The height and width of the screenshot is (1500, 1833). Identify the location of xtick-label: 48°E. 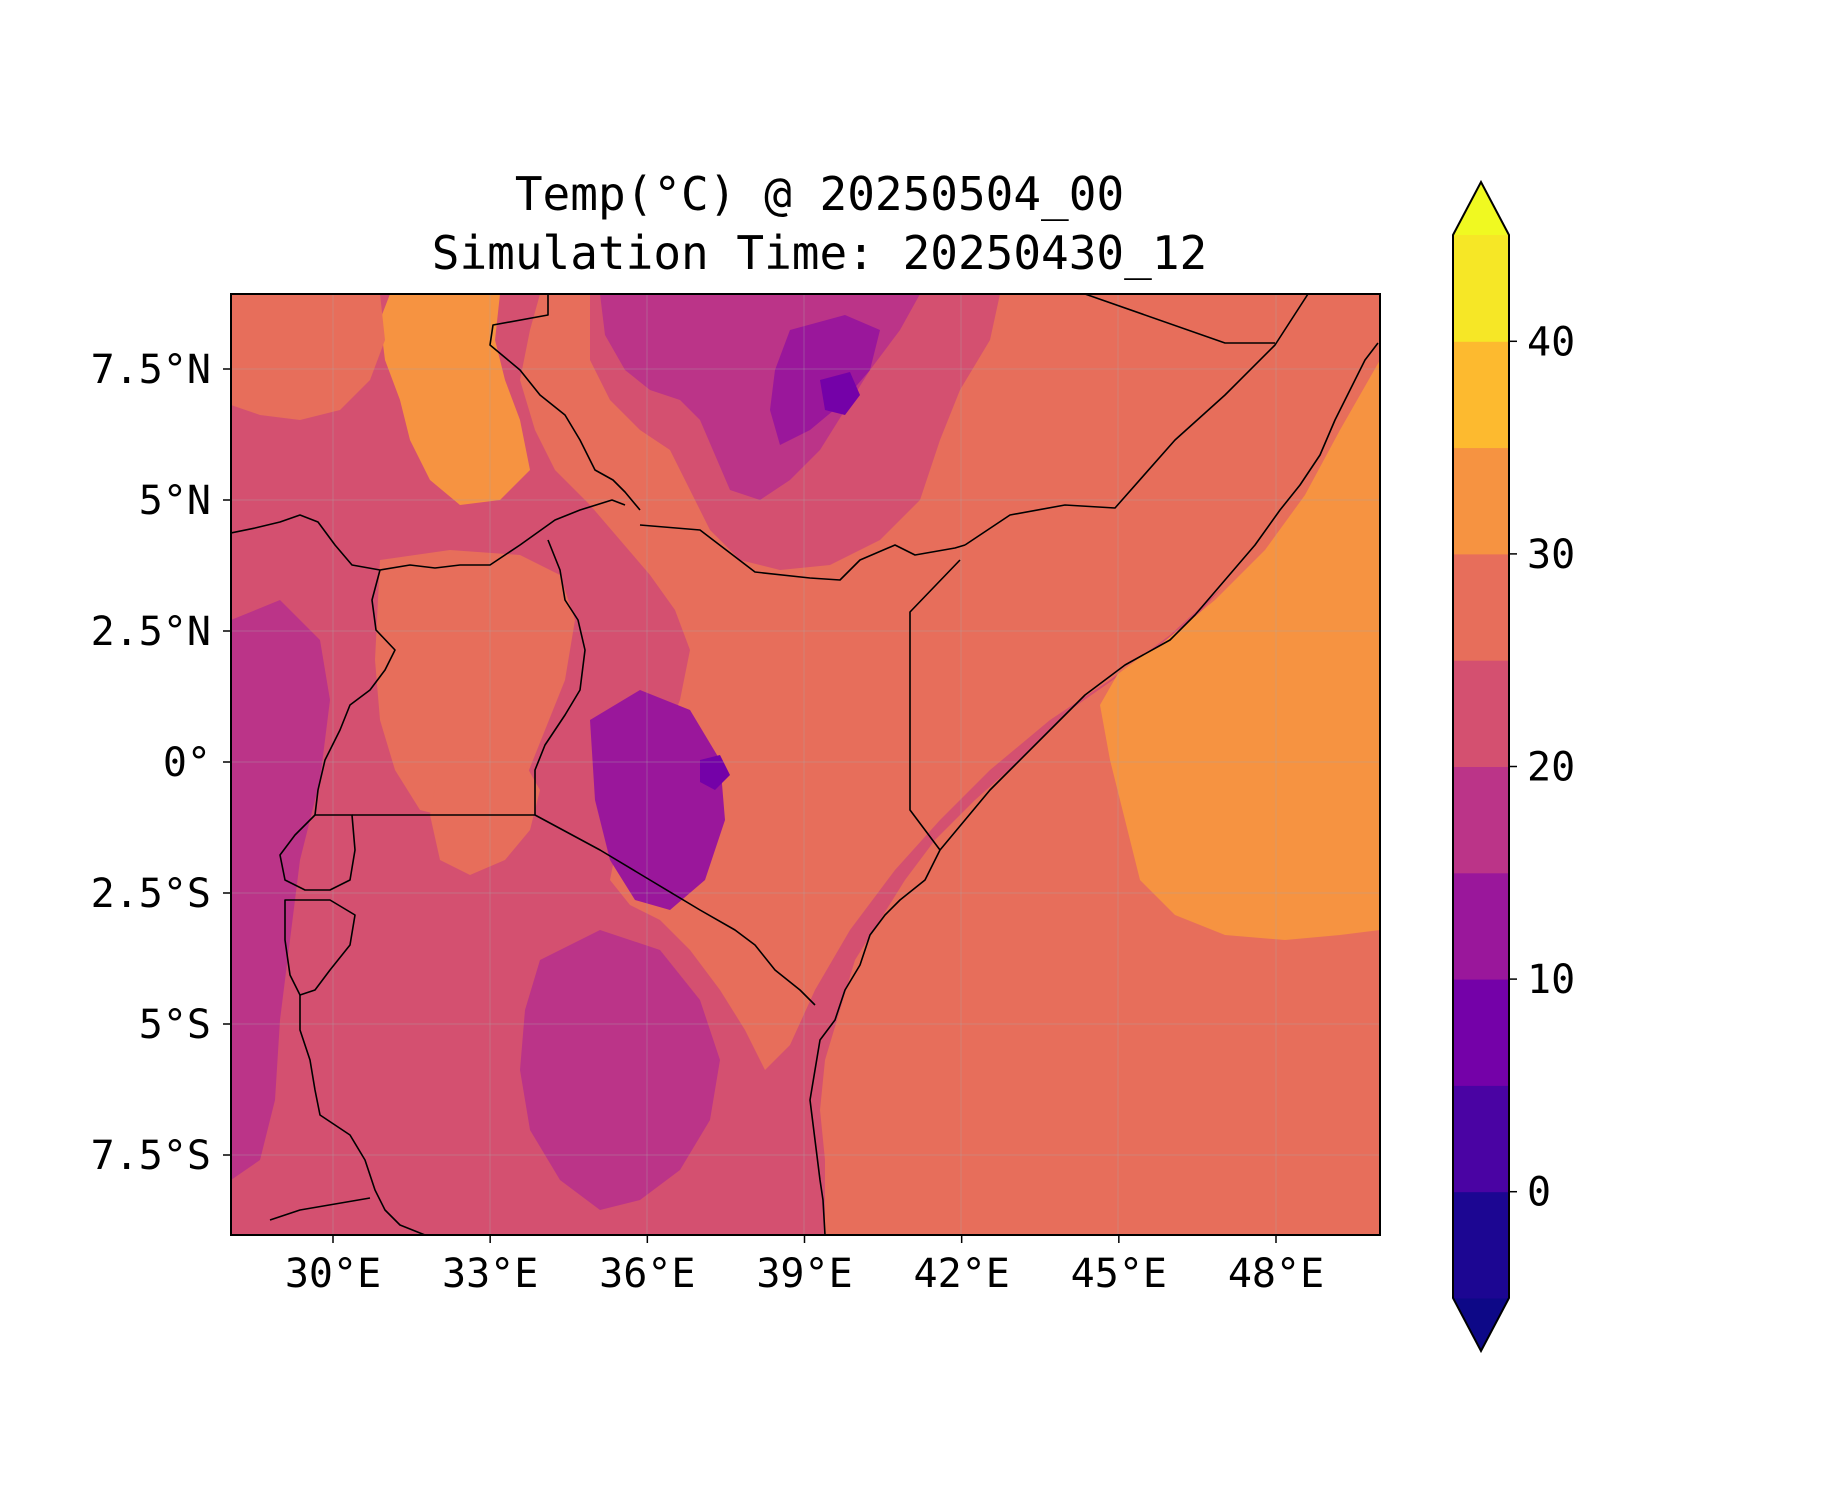
(1276, 1274).